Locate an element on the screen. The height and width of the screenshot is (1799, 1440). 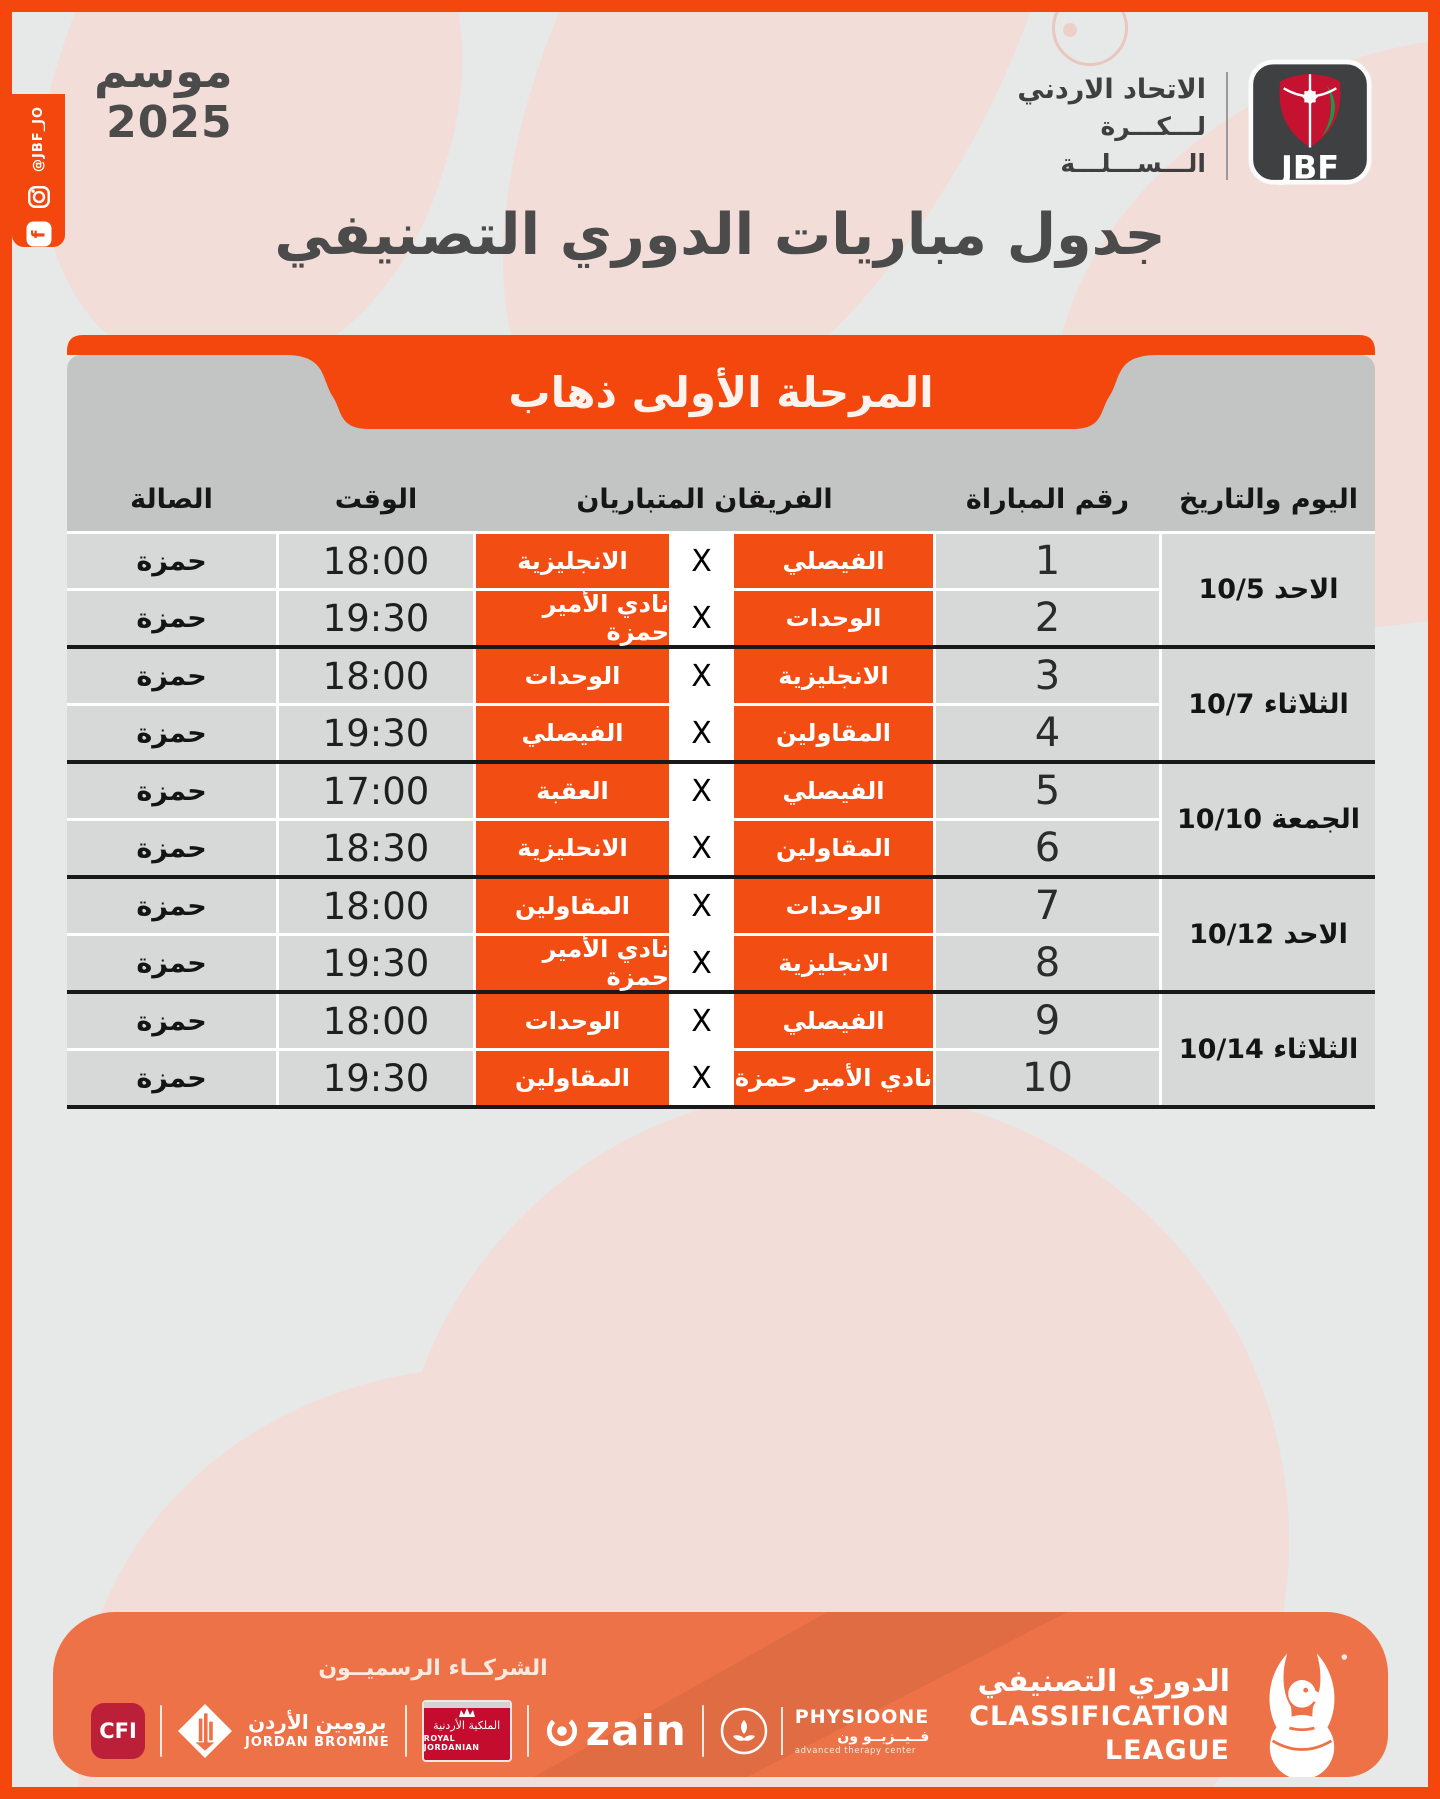
time-cell: 18:00 is located at coordinates (376, 676).